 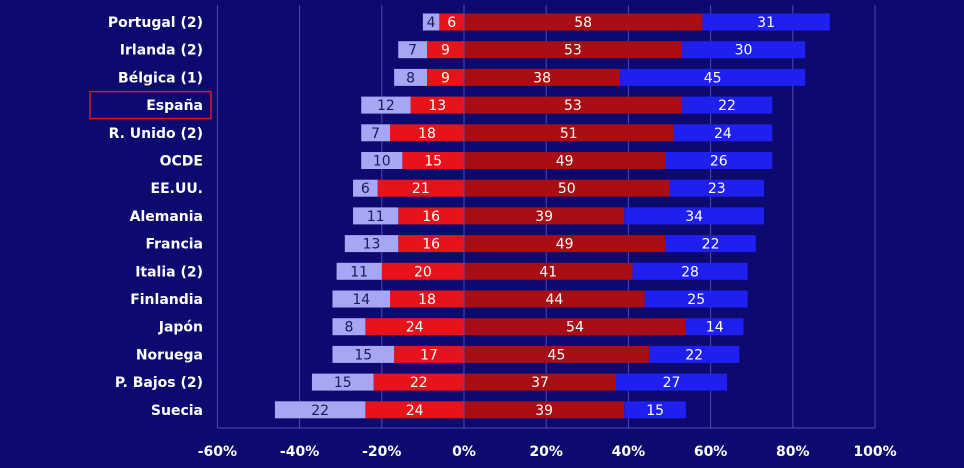 What do you see at coordinates (711, 452) in the screenshot?
I see `x-tick-label: 60%` at bounding box center [711, 452].